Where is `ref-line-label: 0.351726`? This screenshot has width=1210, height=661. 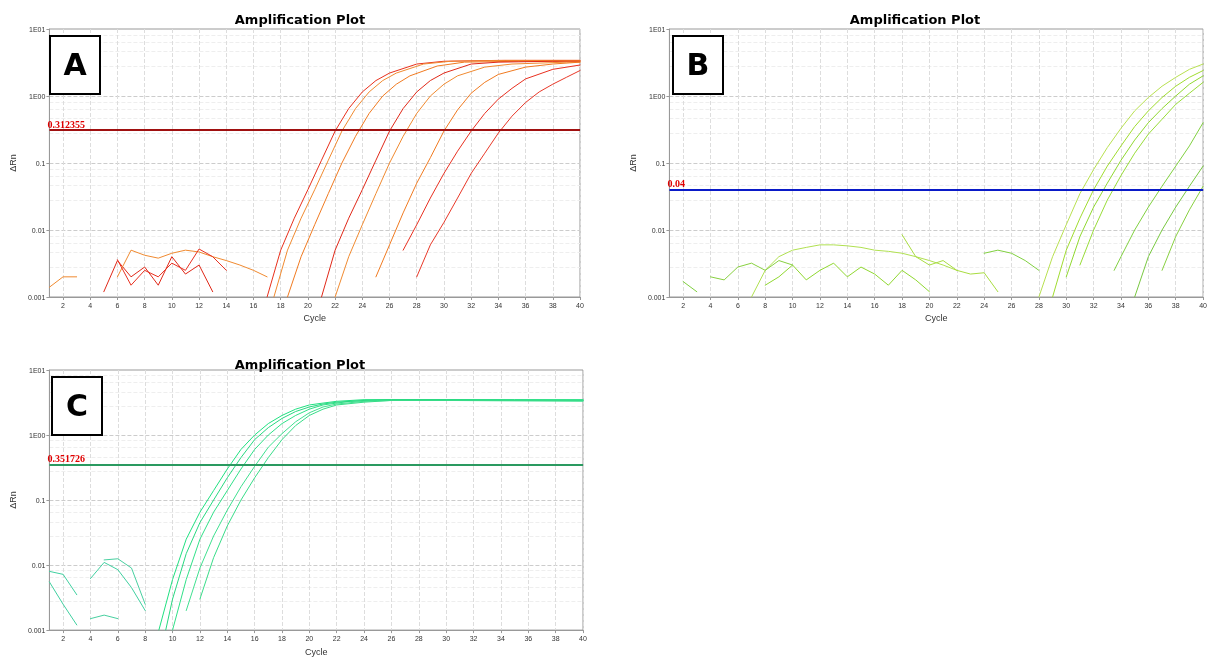
ref-line-label: 0.351726 is located at coordinates (66, 459).